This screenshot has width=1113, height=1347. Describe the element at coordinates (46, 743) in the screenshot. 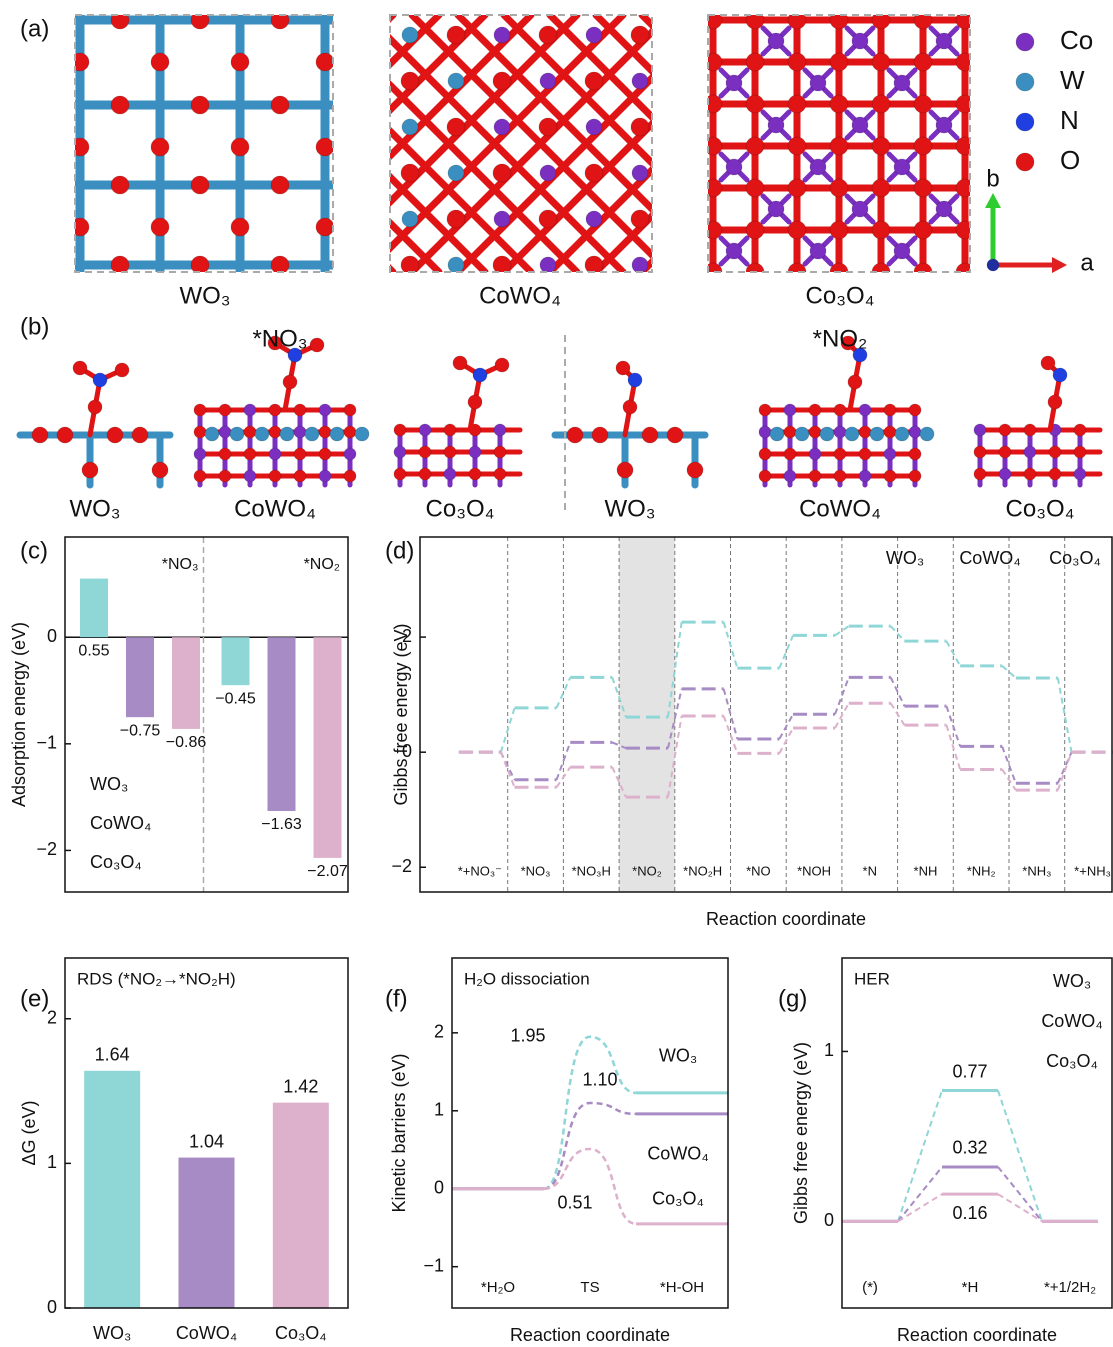

I see `y-tick-label: −1` at that location.